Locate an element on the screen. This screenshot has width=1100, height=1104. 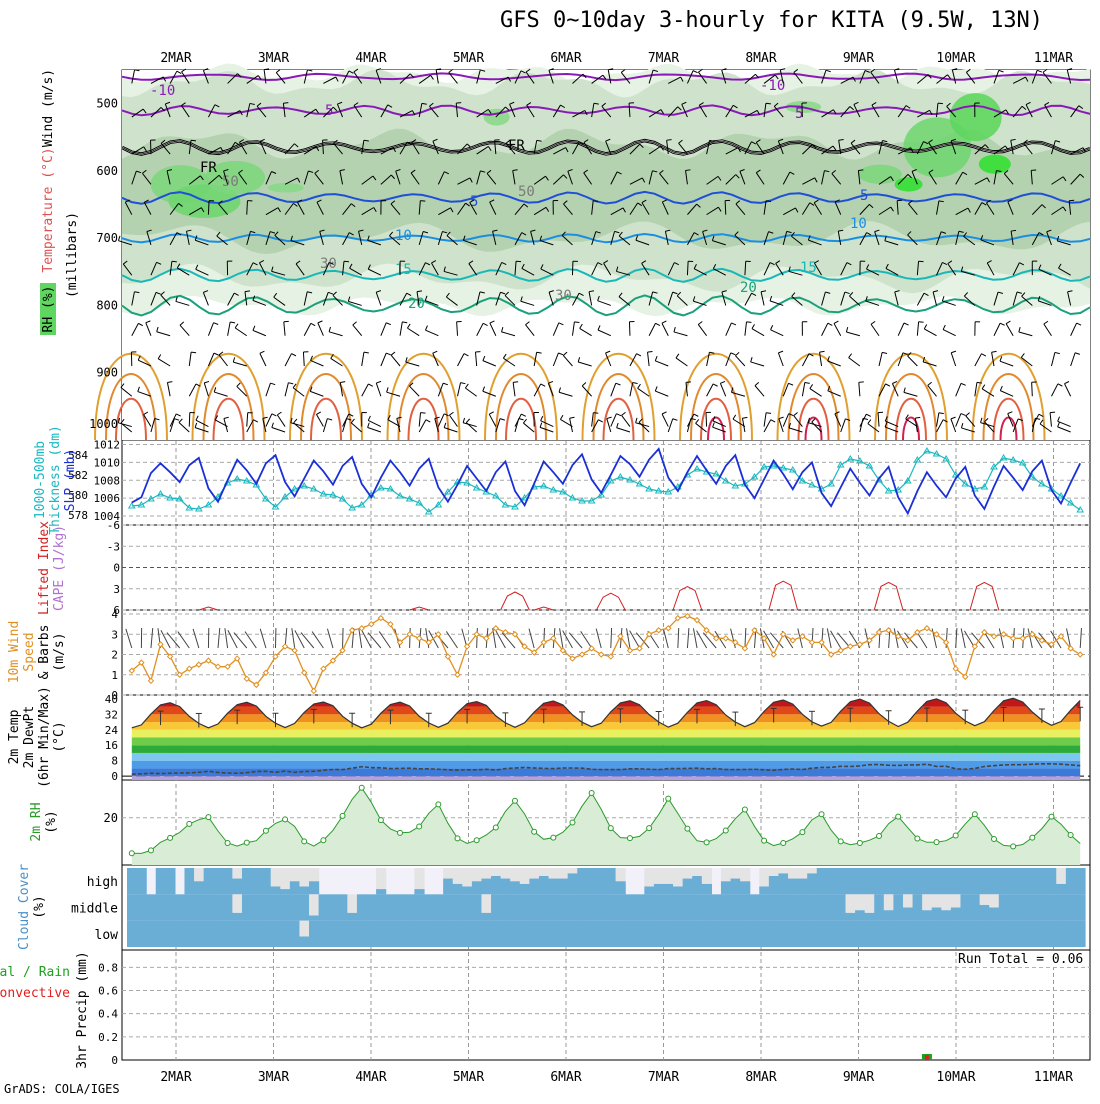
wind-tick-label: 3 is located at coordinates (114, 634).